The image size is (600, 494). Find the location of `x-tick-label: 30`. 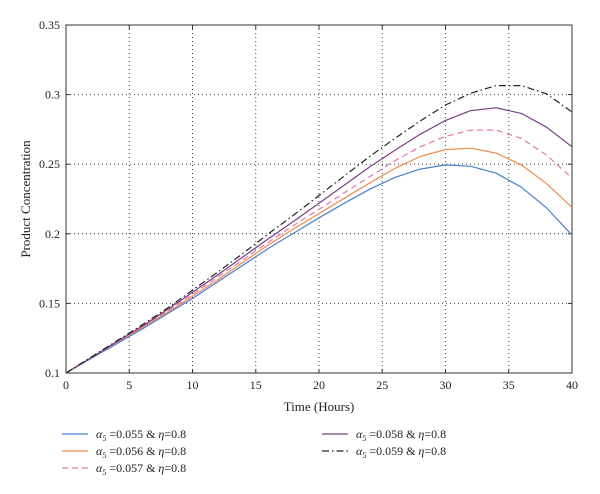

x-tick-label: 30 is located at coordinates (446, 385).